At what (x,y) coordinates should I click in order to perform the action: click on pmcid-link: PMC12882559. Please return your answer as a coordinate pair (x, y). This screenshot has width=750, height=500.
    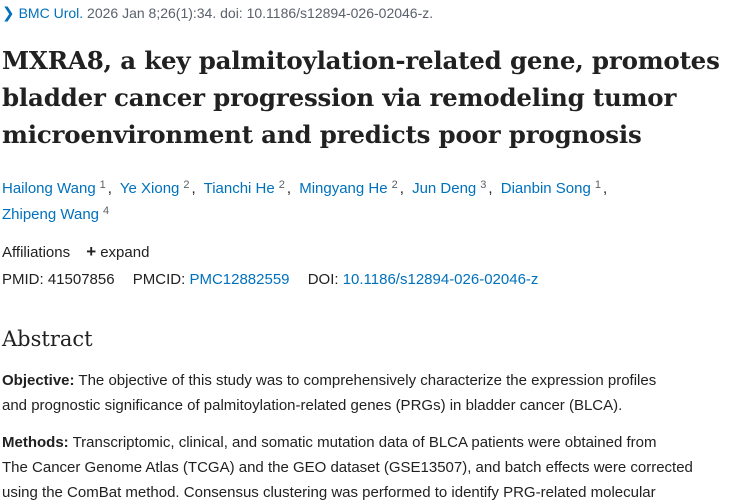
    Looking at the image, I should click on (239, 279).